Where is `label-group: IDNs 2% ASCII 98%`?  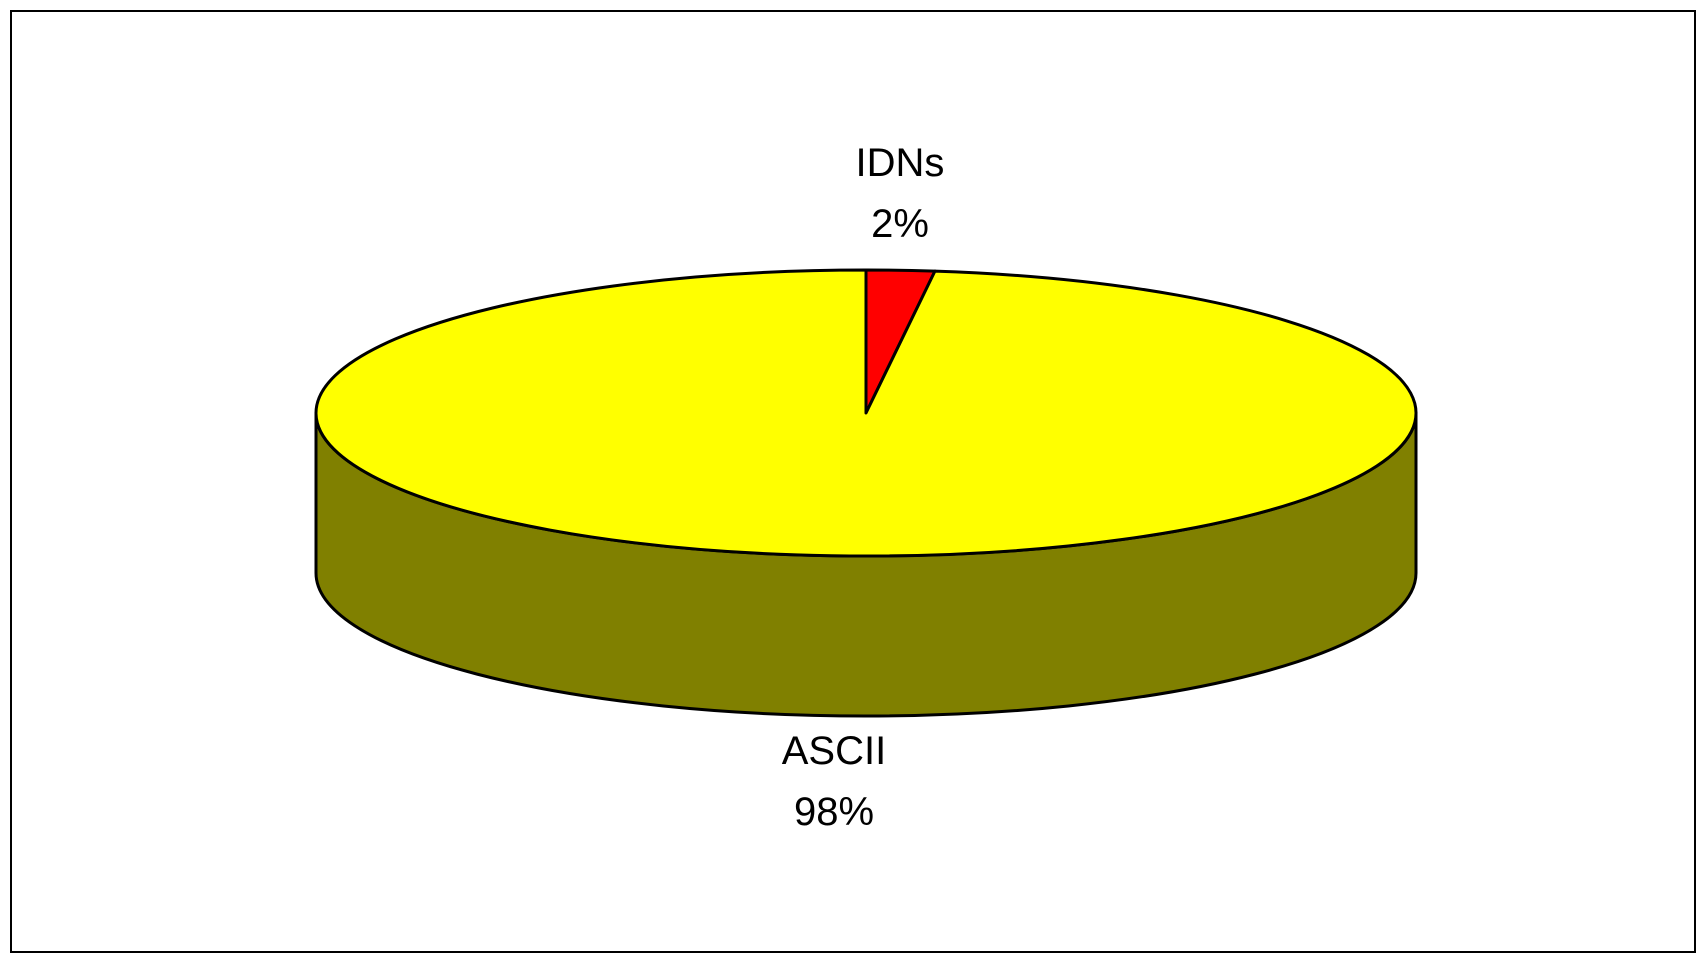
label-group: IDNs 2% ASCII 98% is located at coordinates (863, 487).